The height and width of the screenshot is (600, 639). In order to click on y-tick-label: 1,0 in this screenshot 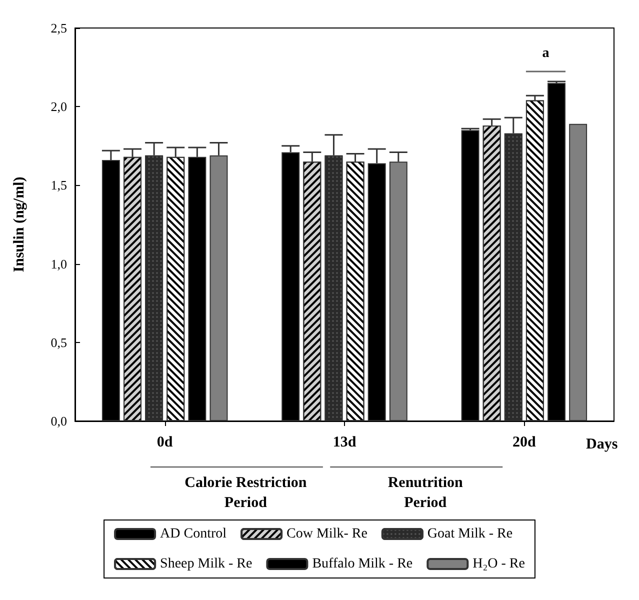, I will do `click(58, 264)`.